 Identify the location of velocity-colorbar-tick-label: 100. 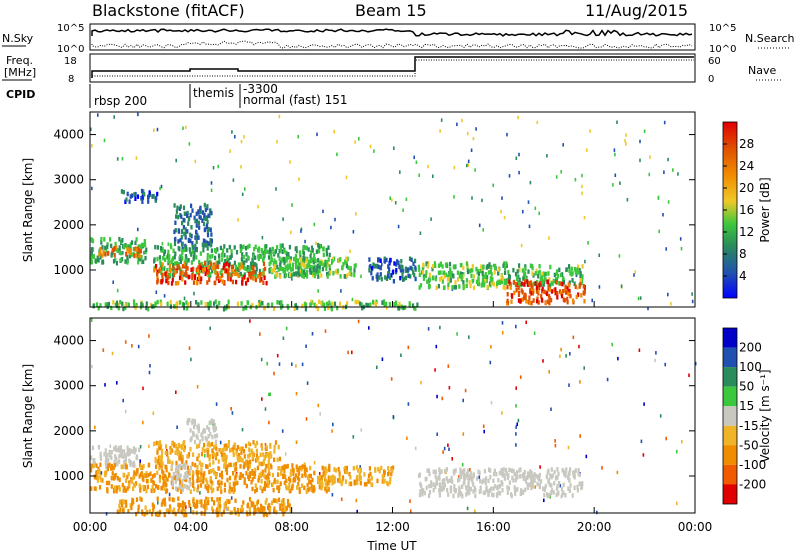
(750, 367).